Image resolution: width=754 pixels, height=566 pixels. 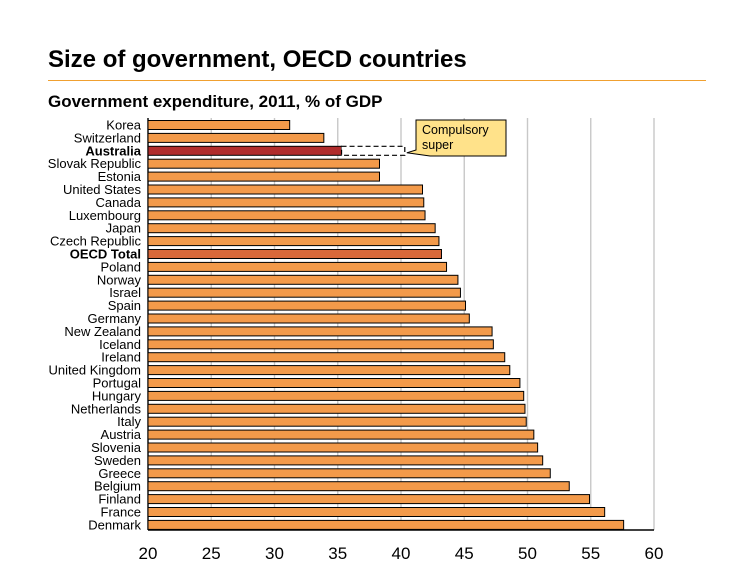 I want to click on category-label-united-kingdom: United Kingdom, so click(x=95, y=370).